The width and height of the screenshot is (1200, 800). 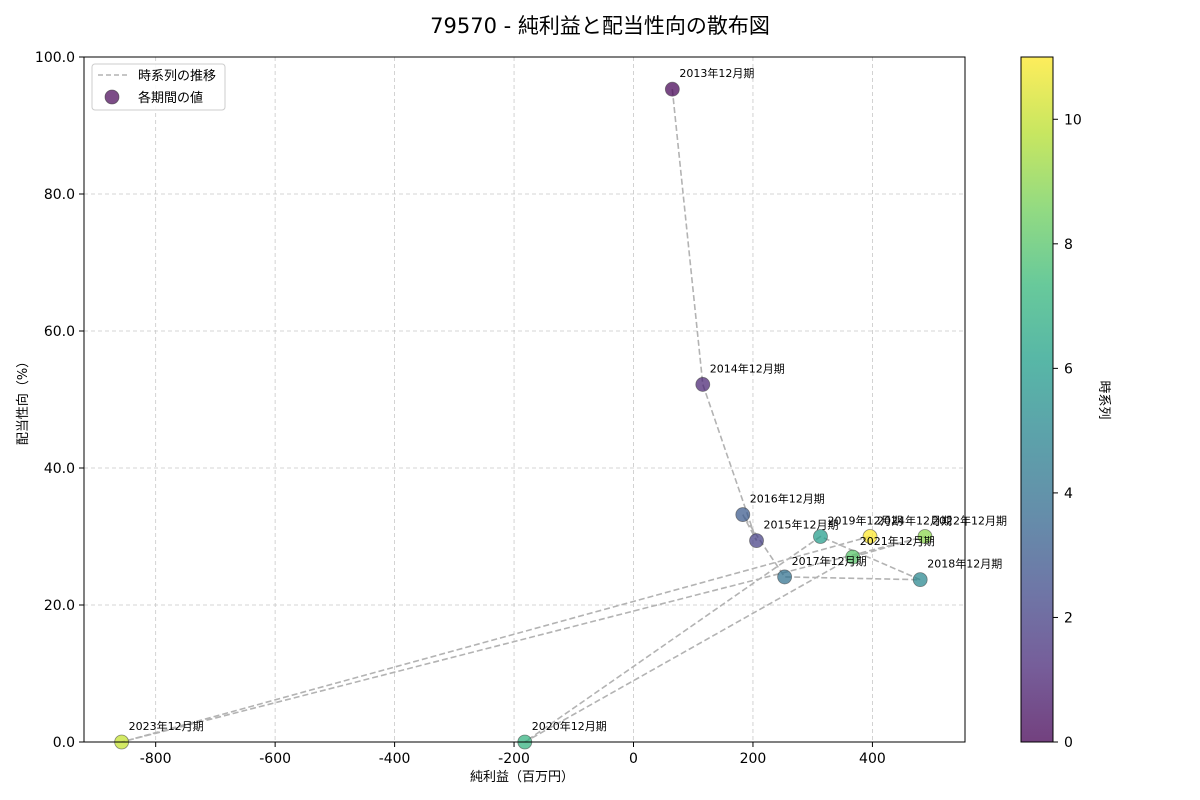 What do you see at coordinates (166, 726) in the screenshot?
I see `data-point-label: 2023年12月期` at bounding box center [166, 726].